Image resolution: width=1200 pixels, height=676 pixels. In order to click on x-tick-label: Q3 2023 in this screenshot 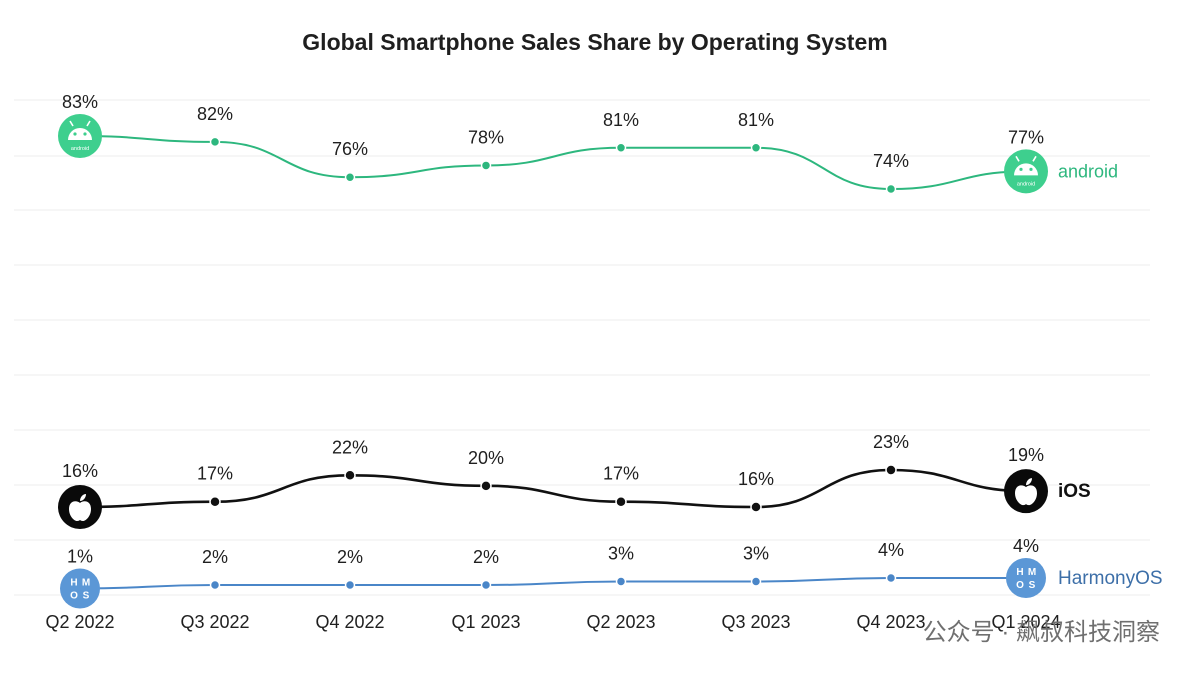, I will do `click(755, 622)`.